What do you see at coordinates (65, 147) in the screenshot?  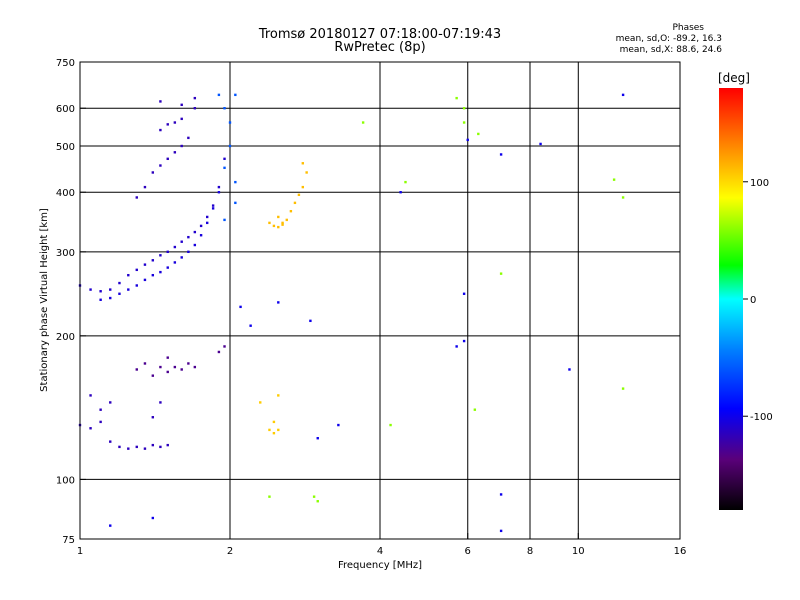 I see `y-tick-label: 500` at bounding box center [65, 147].